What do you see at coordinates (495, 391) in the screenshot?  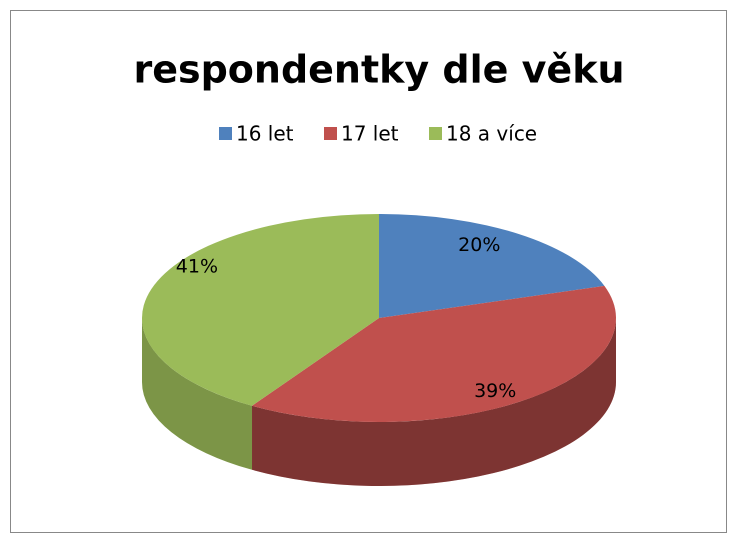 I see `data-label: 39%` at bounding box center [495, 391].